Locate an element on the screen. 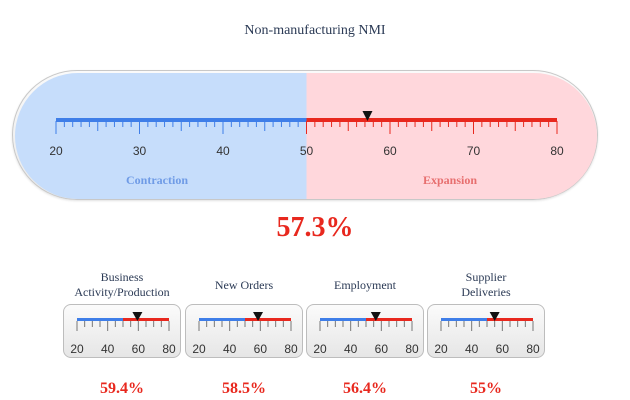 The height and width of the screenshot is (400, 630). contraction-label: Contraction is located at coordinates (157, 180).